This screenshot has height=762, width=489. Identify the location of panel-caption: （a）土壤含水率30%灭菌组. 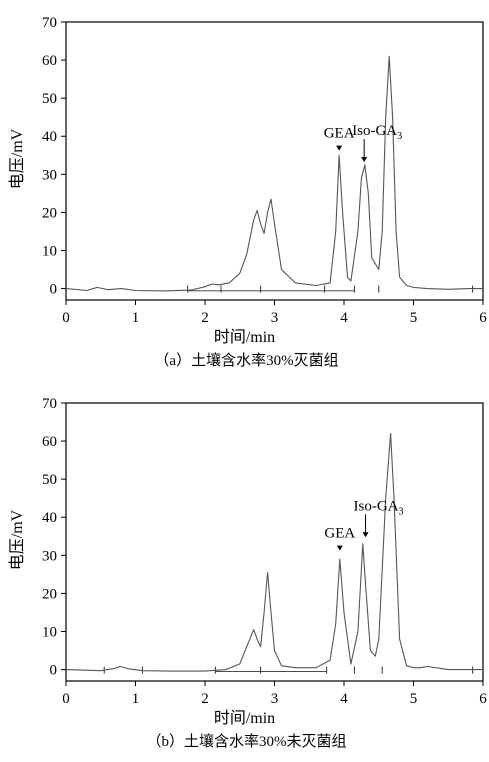
(246, 360).